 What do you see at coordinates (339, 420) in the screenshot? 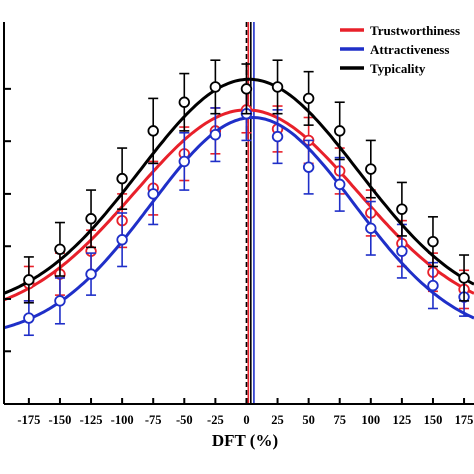
I see `x-tick-label: 75` at bounding box center [339, 420].